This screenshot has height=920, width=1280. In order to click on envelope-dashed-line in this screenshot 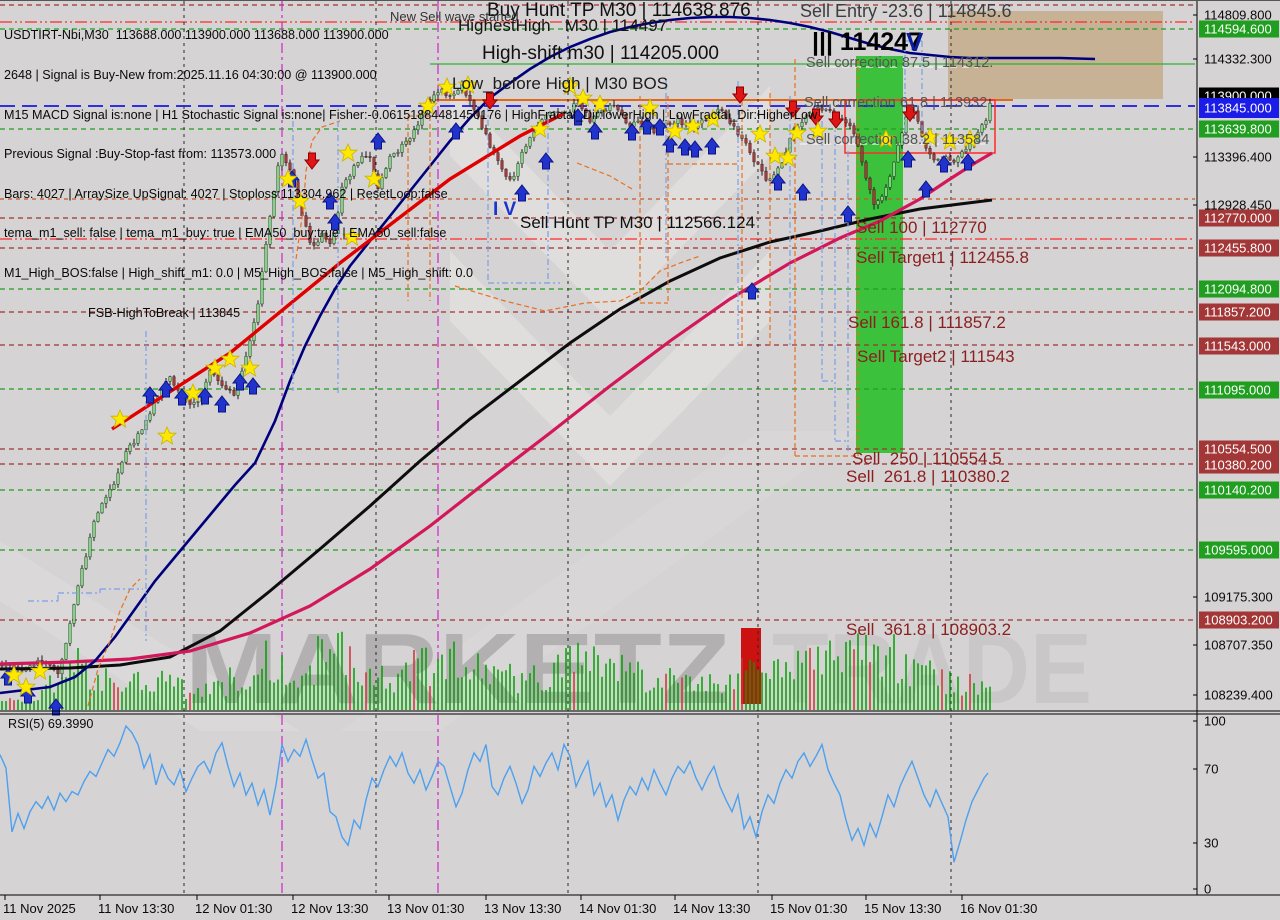, I will do `click(604, 176)`.